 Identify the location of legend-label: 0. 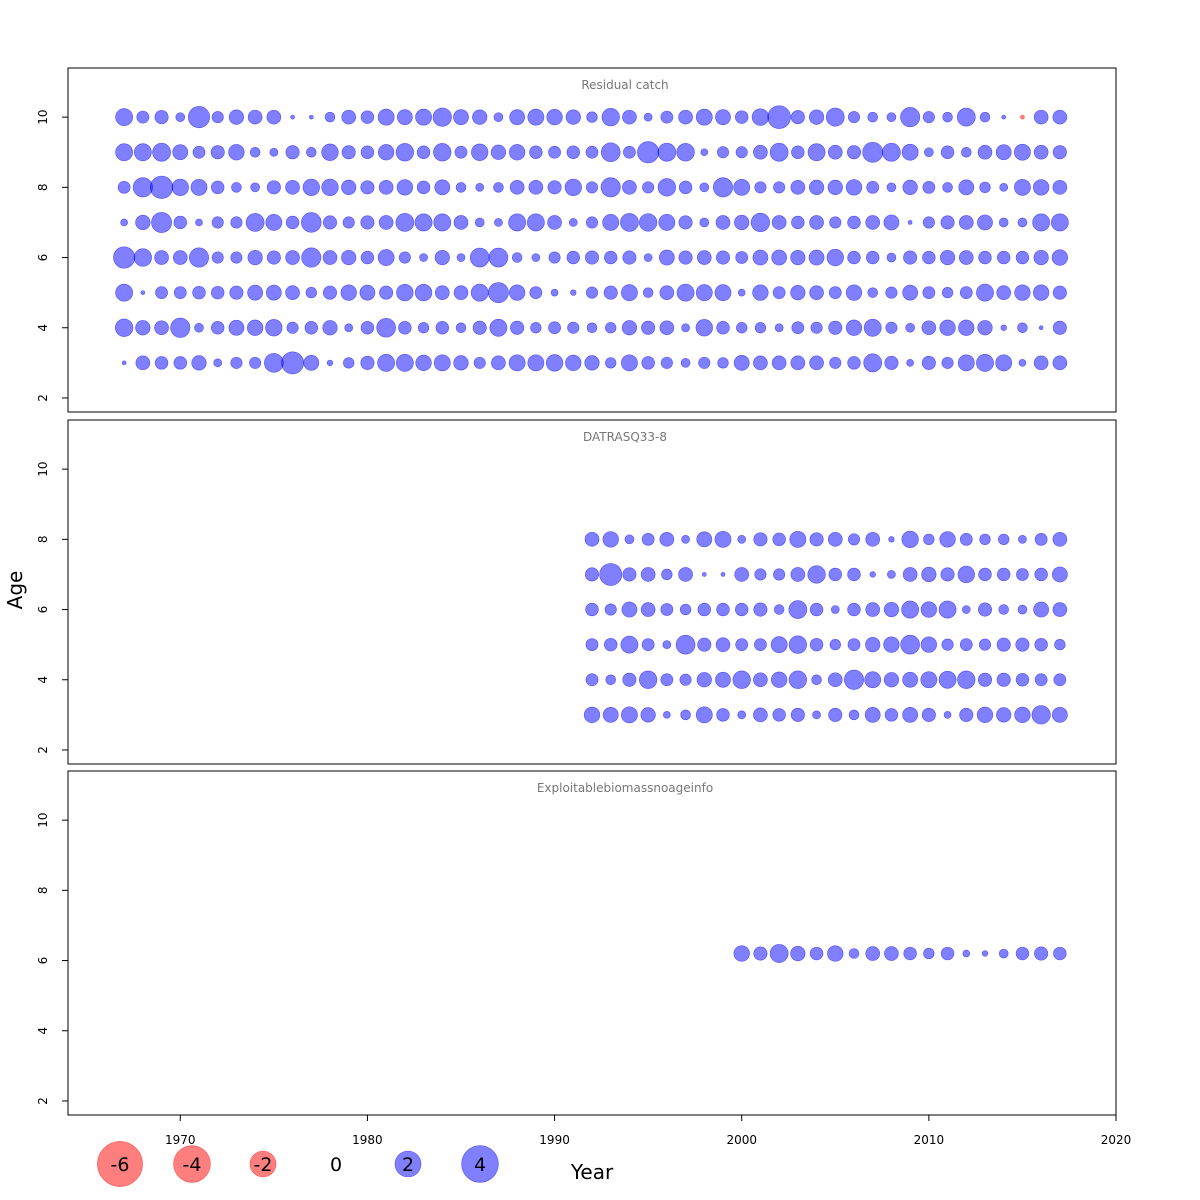
(336, 1165).